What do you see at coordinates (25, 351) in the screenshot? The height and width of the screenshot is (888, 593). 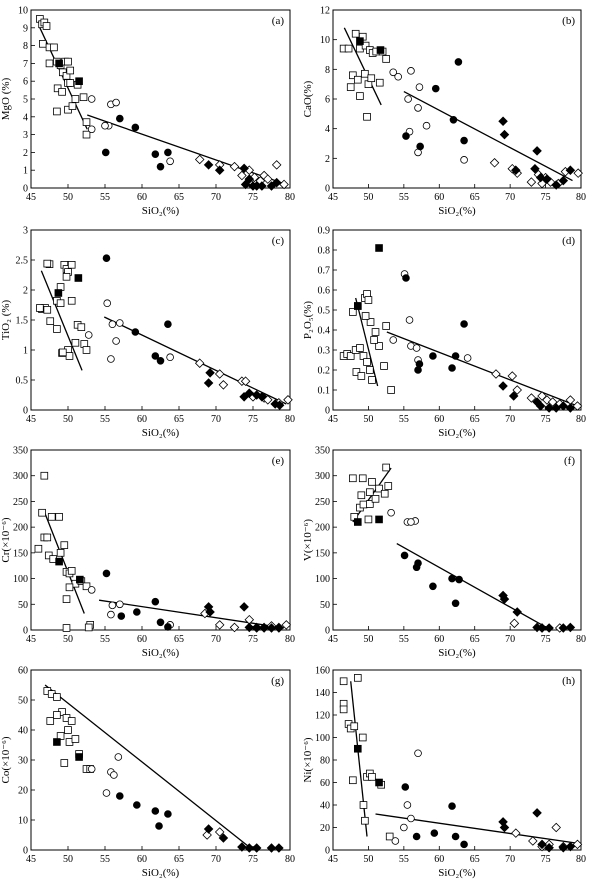 I see `y-tick-label: 1` at bounding box center [25, 351].